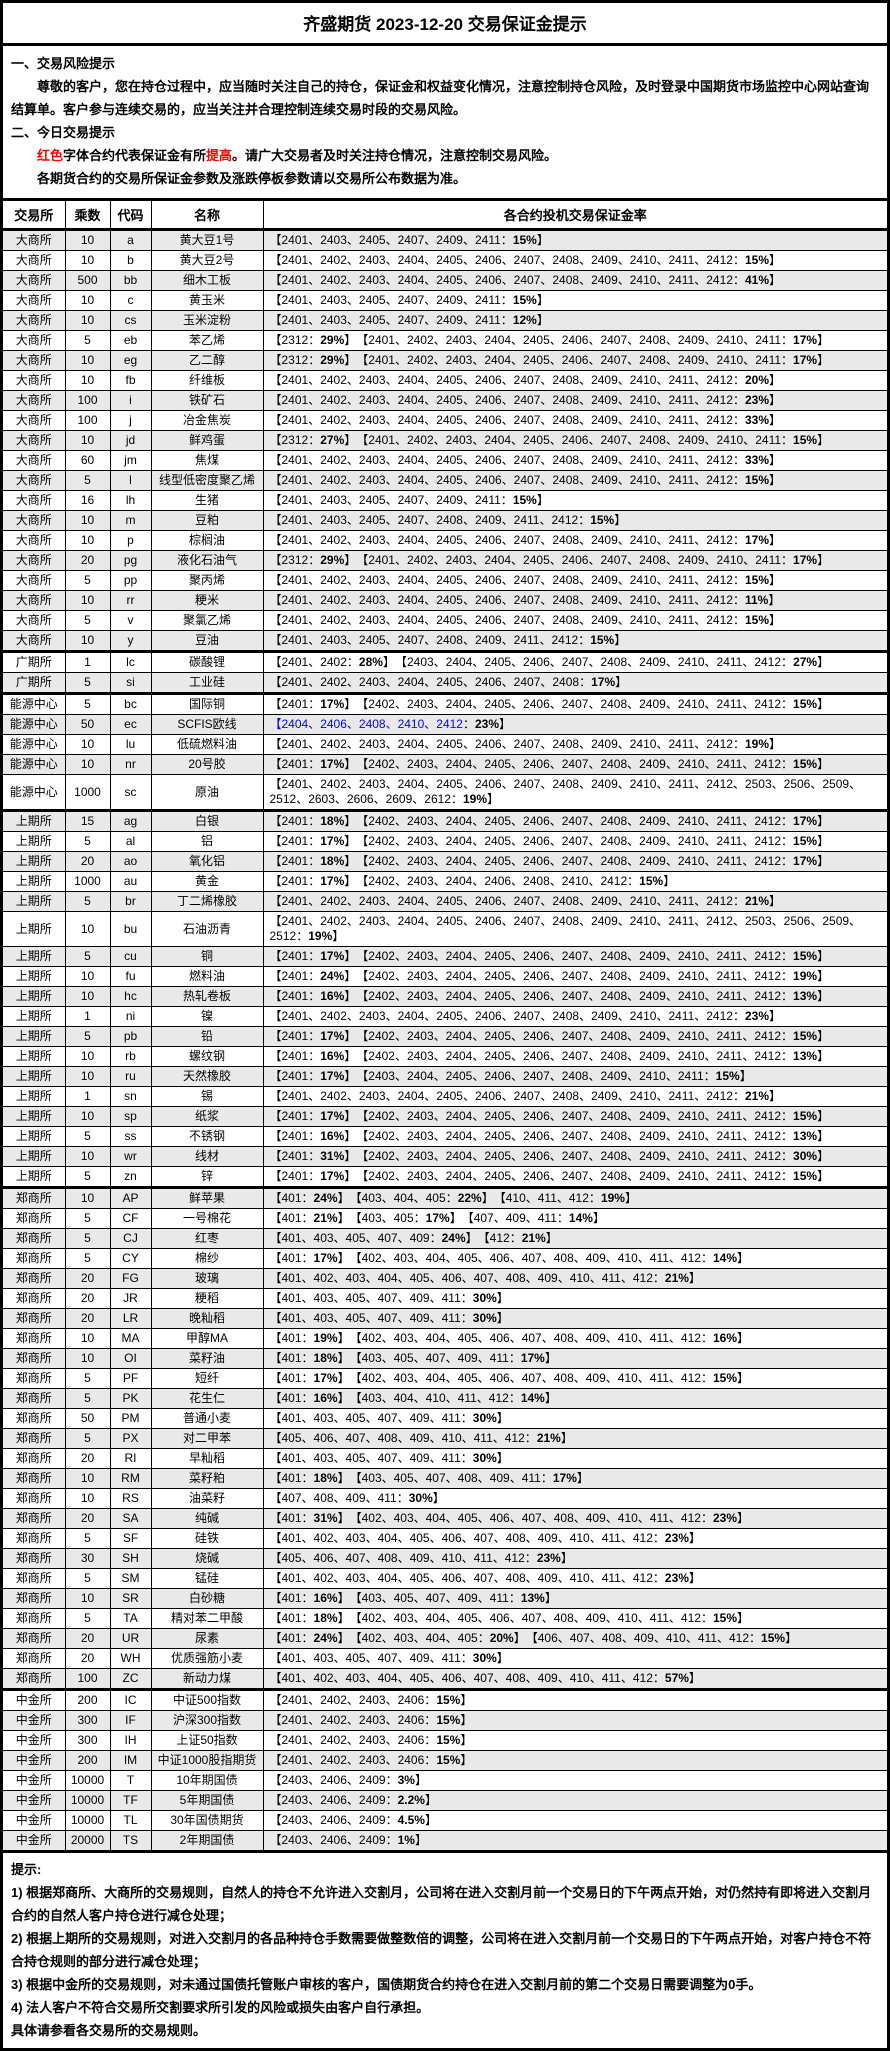  I want to click on contract-group: 【401：17%】, so click(309, 1378).